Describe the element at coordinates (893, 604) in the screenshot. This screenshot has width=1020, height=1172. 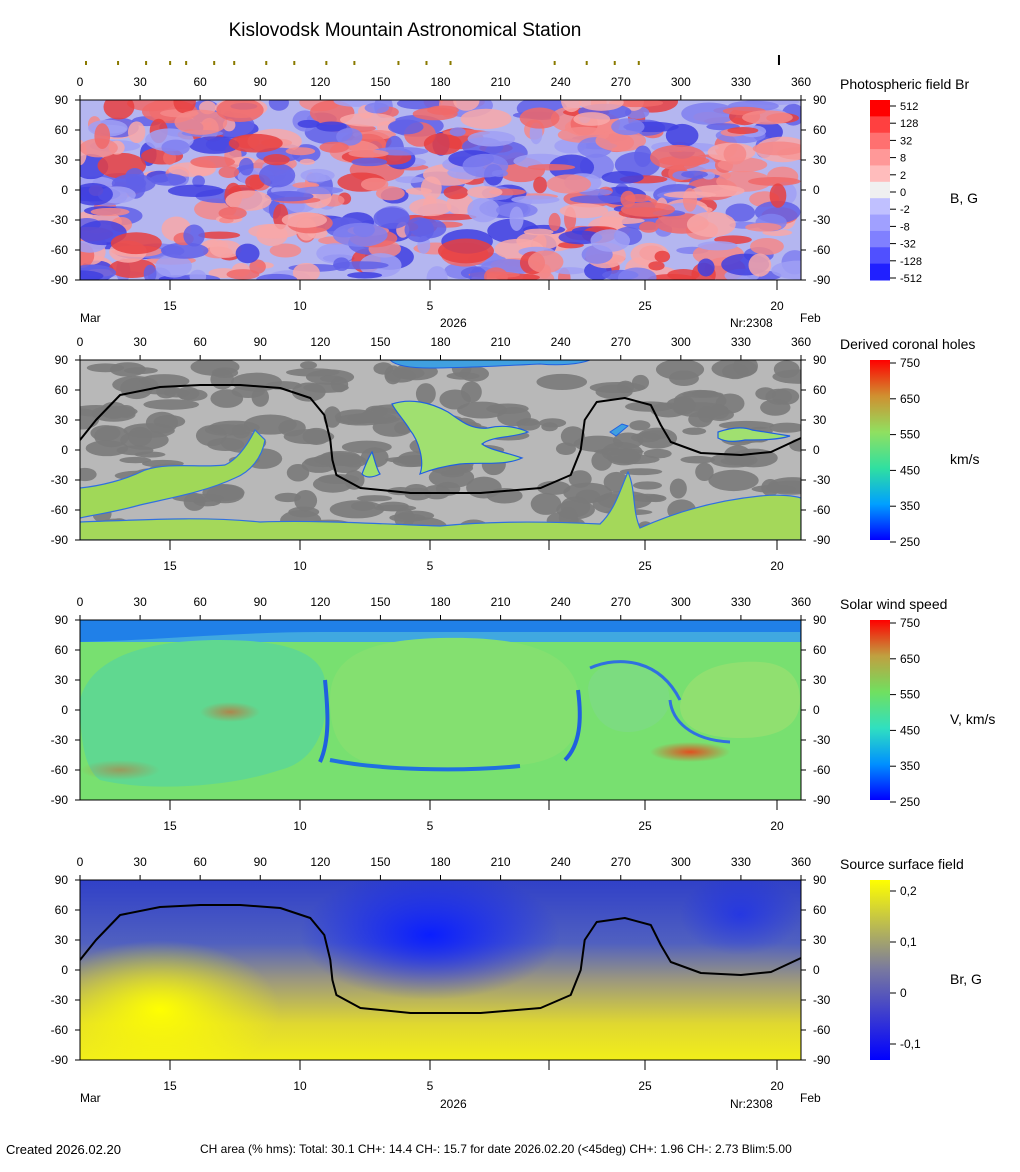
I see `solar-wind-title: Solar wind speed` at that location.